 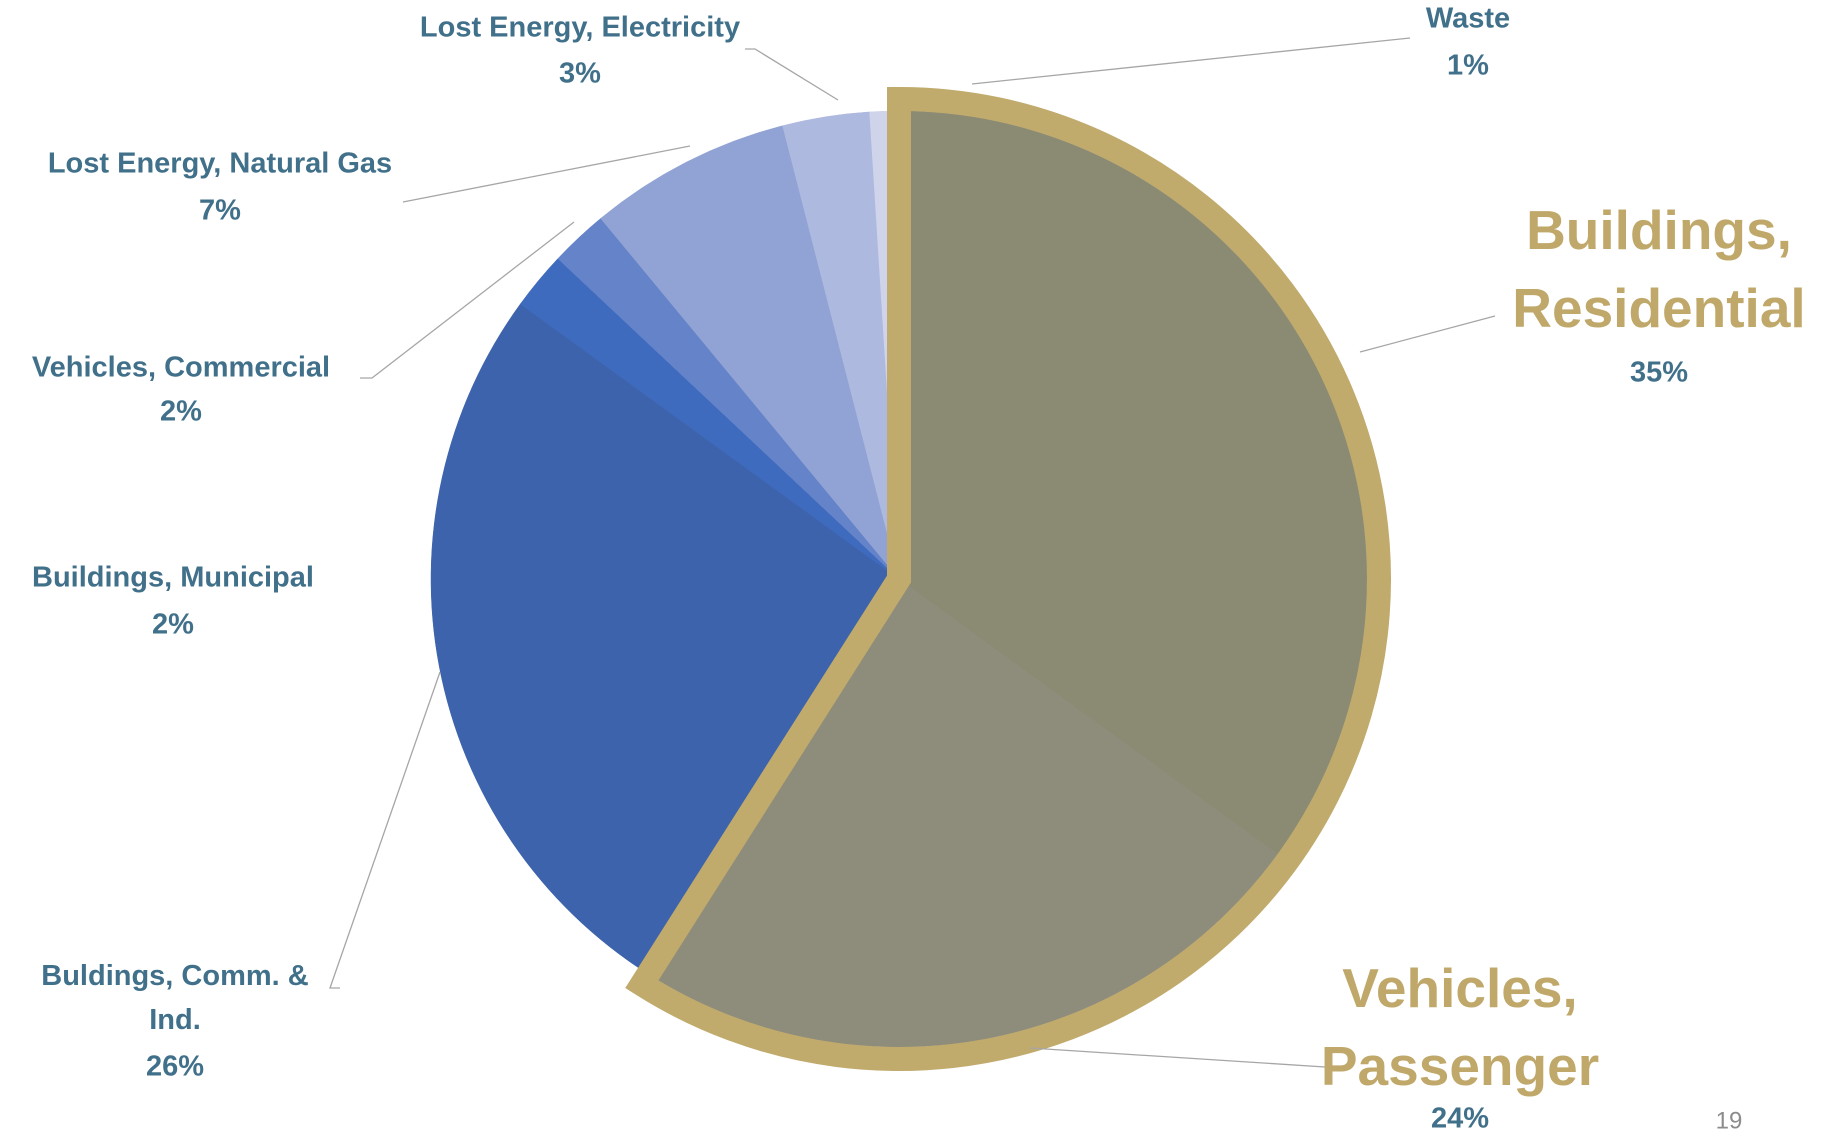 What do you see at coordinates (175, 1067) in the screenshot?
I see `value-label: 26%` at bounding box center [175, 1067].